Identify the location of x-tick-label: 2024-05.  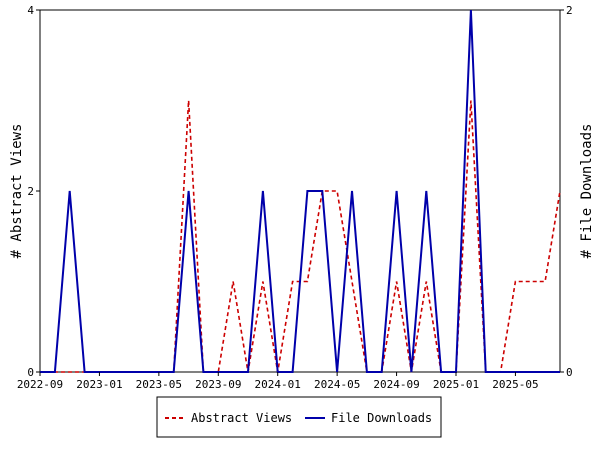
(337, 384).